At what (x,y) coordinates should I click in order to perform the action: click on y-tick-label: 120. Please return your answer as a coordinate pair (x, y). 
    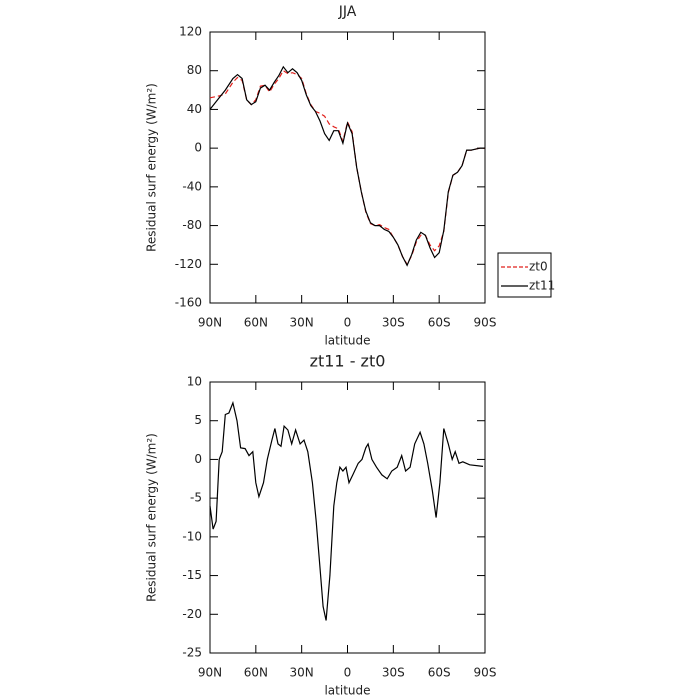
    Looking at the image, I should click on (190, 32).